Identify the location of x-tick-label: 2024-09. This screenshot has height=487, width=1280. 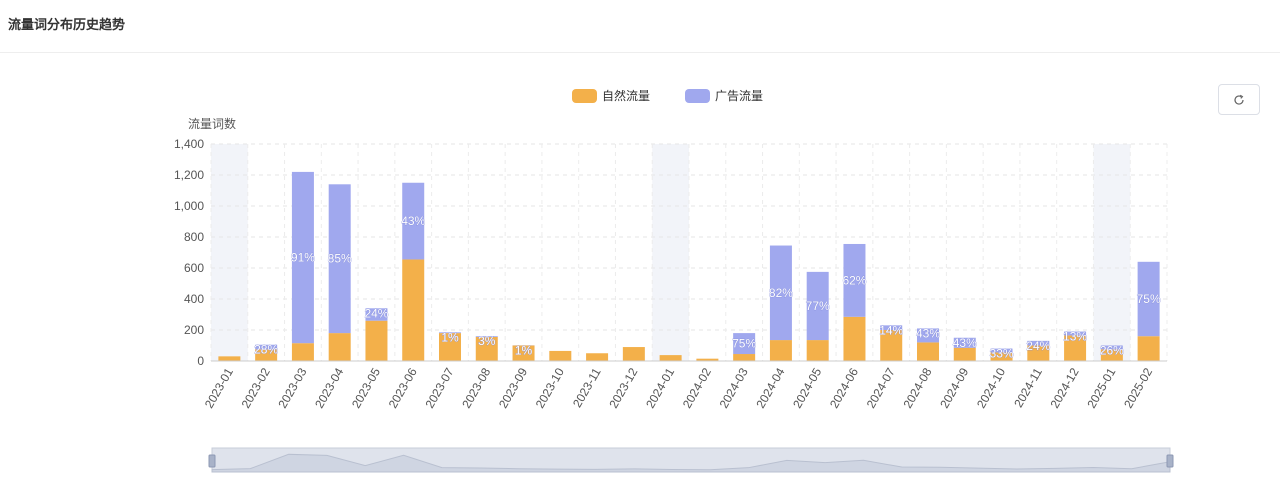
(954, 387).